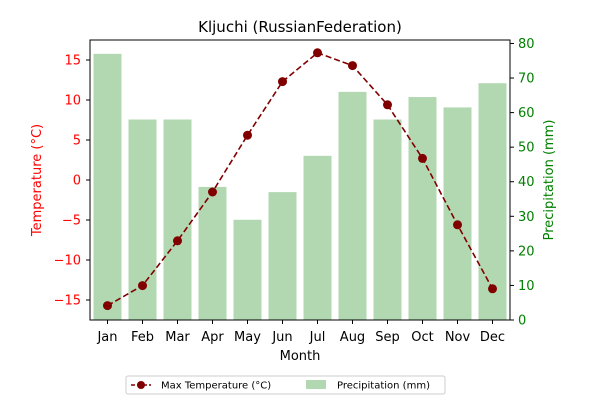 The image size is (600, 400). I want to click on y-right-tick-label: 50, so click(526, 148).